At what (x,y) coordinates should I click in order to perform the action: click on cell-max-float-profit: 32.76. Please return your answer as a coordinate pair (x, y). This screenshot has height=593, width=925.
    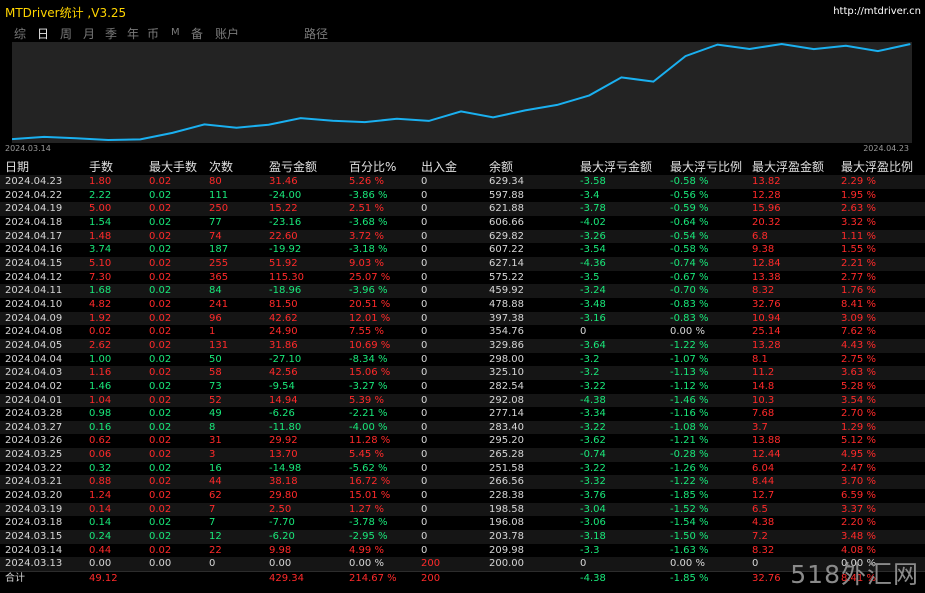
    Looking at the image, I should click on (766, 304).